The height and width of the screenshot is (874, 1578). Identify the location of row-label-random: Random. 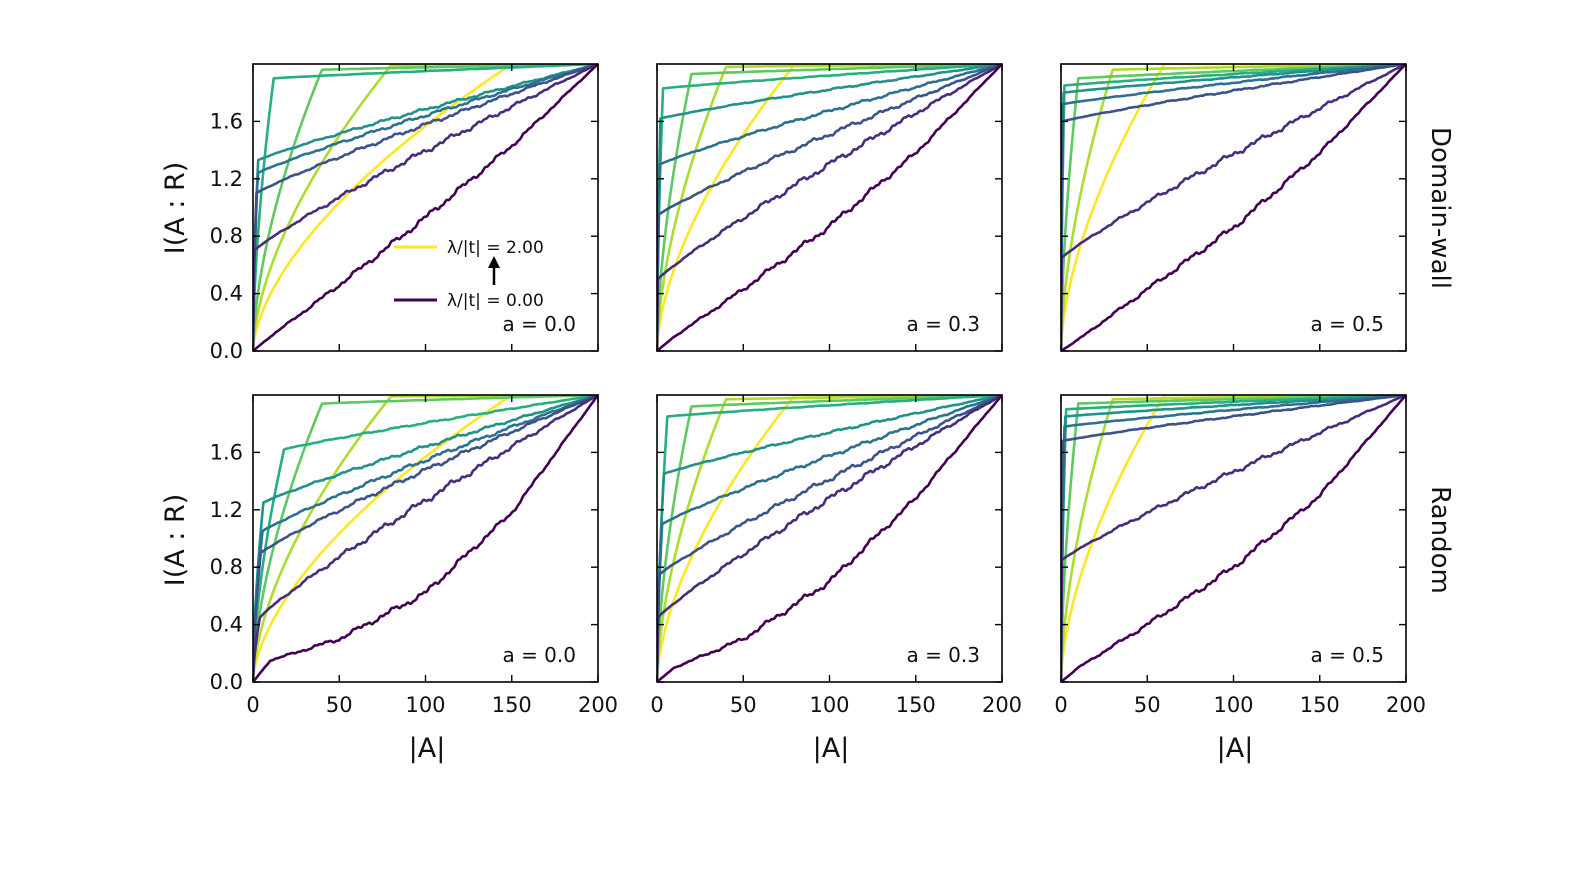
(1440, 540).